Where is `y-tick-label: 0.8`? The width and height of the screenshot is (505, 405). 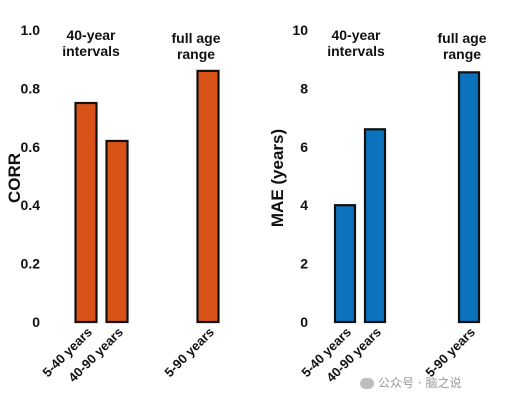
y-tick-label: 0.8 is located at coordinates (31, 88).